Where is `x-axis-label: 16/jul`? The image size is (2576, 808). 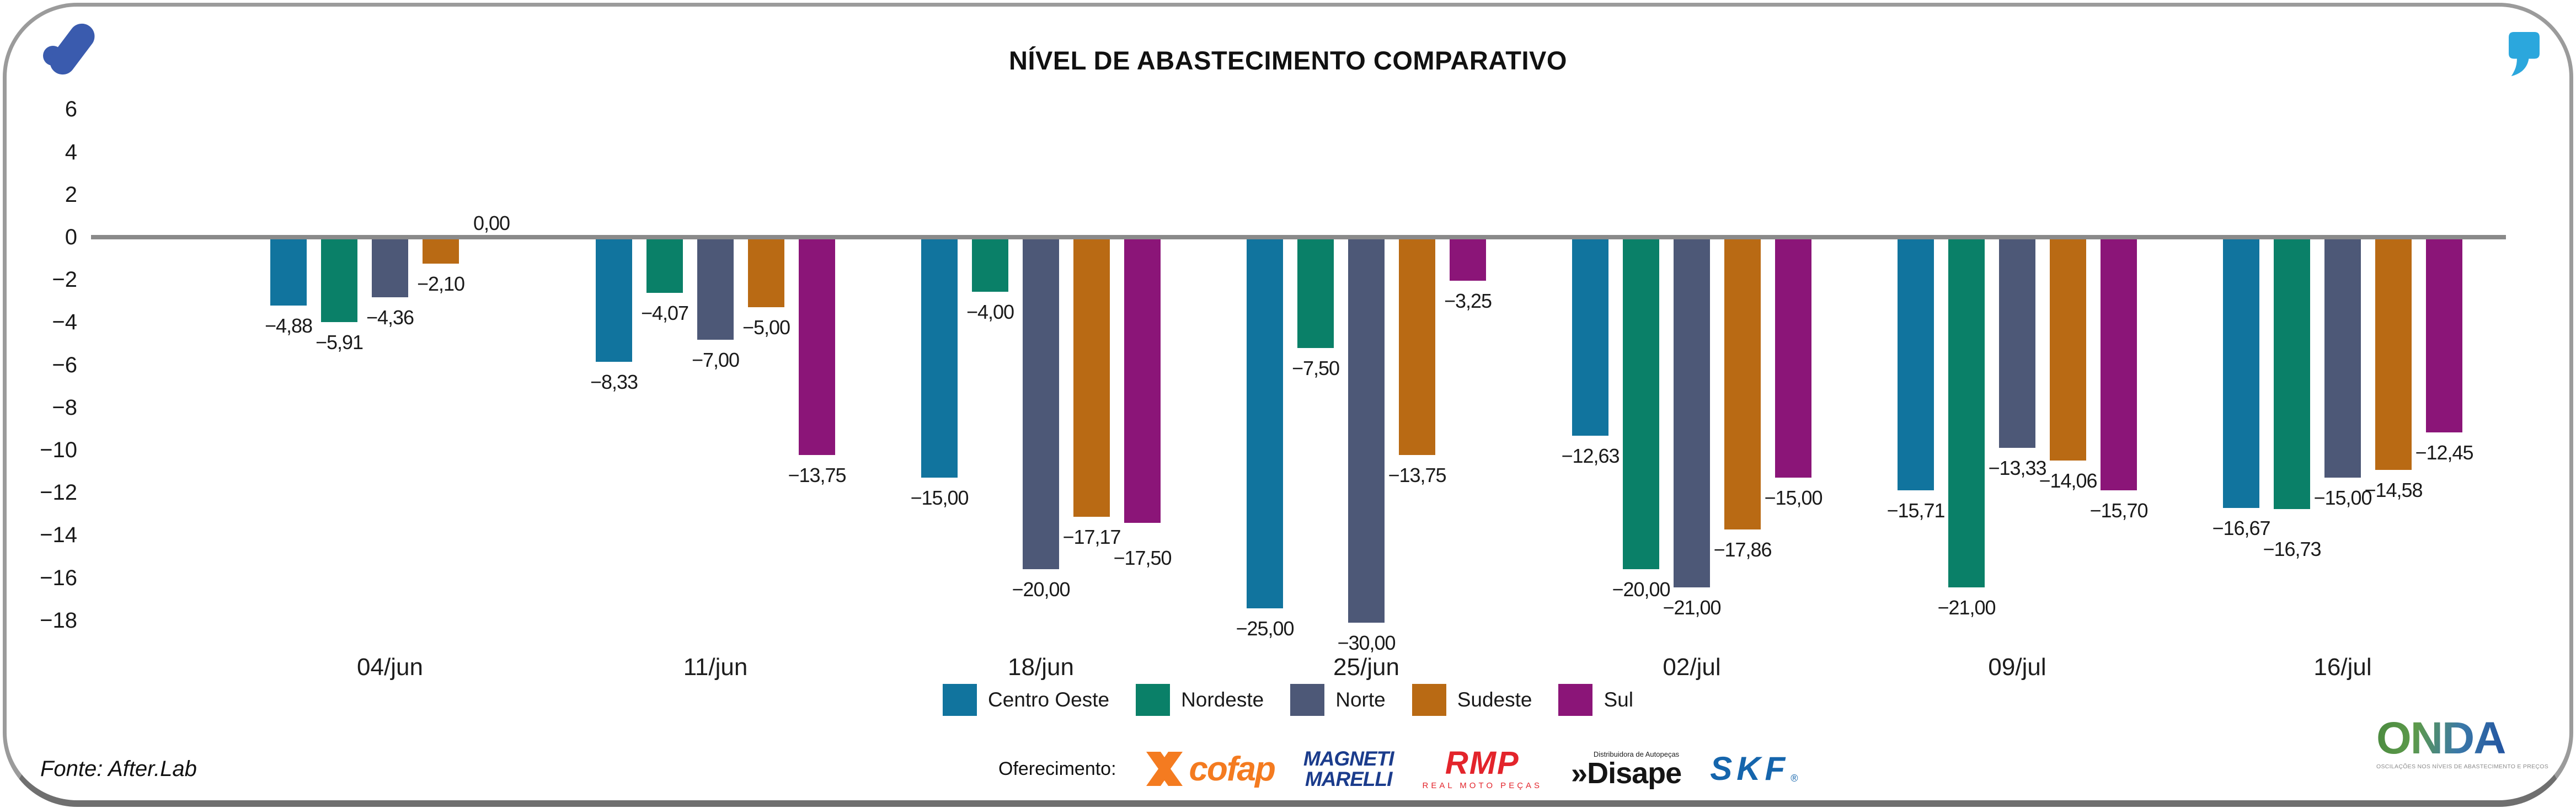 x-axis-label: 16/jul is located at coordinates (2342, 667).